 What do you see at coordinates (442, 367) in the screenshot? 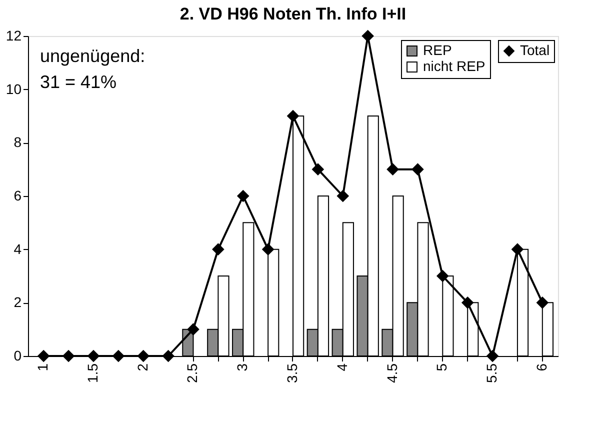
I see `x-tick-label: 5` at bounding box center [442, 367].